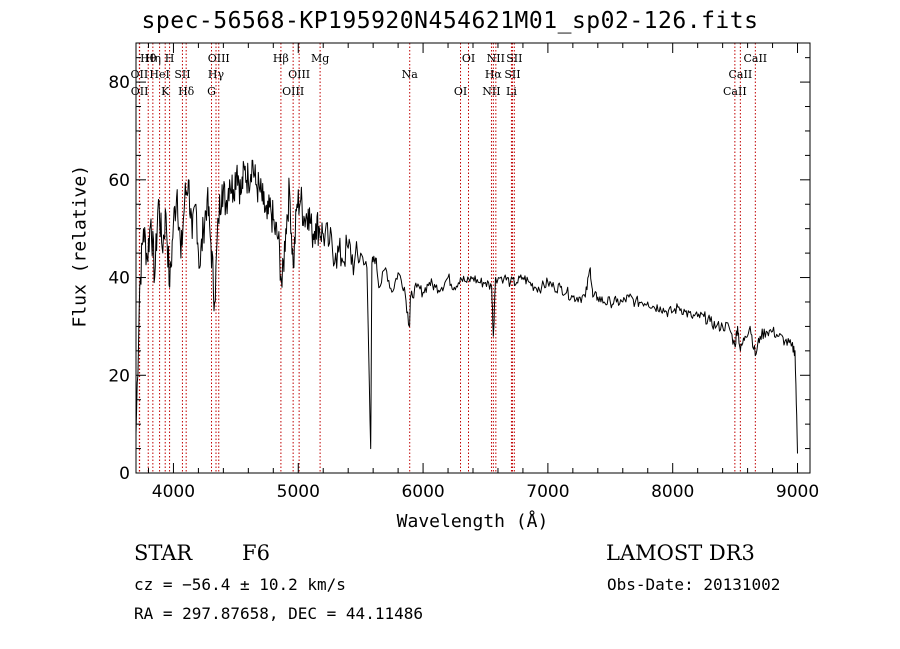 Image resolution: width=900 pixels, height=649 pixels. I want to click on x-tick-label-5: 9000, so click(797, 492).